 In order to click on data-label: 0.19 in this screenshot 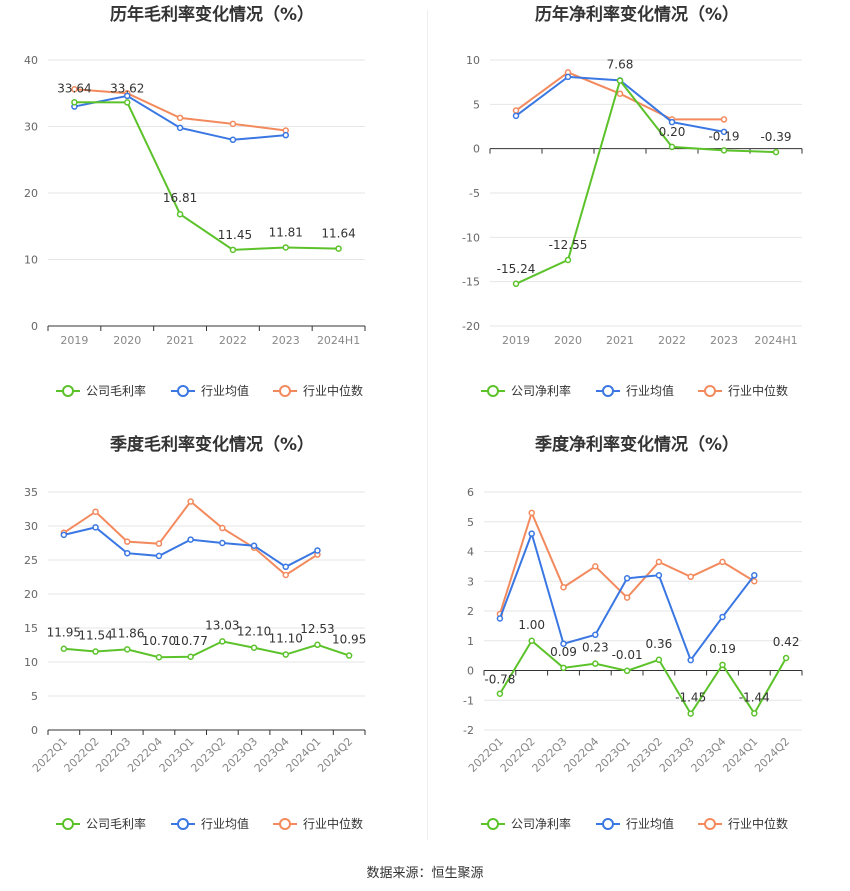, I will do `click(722, 649)`.